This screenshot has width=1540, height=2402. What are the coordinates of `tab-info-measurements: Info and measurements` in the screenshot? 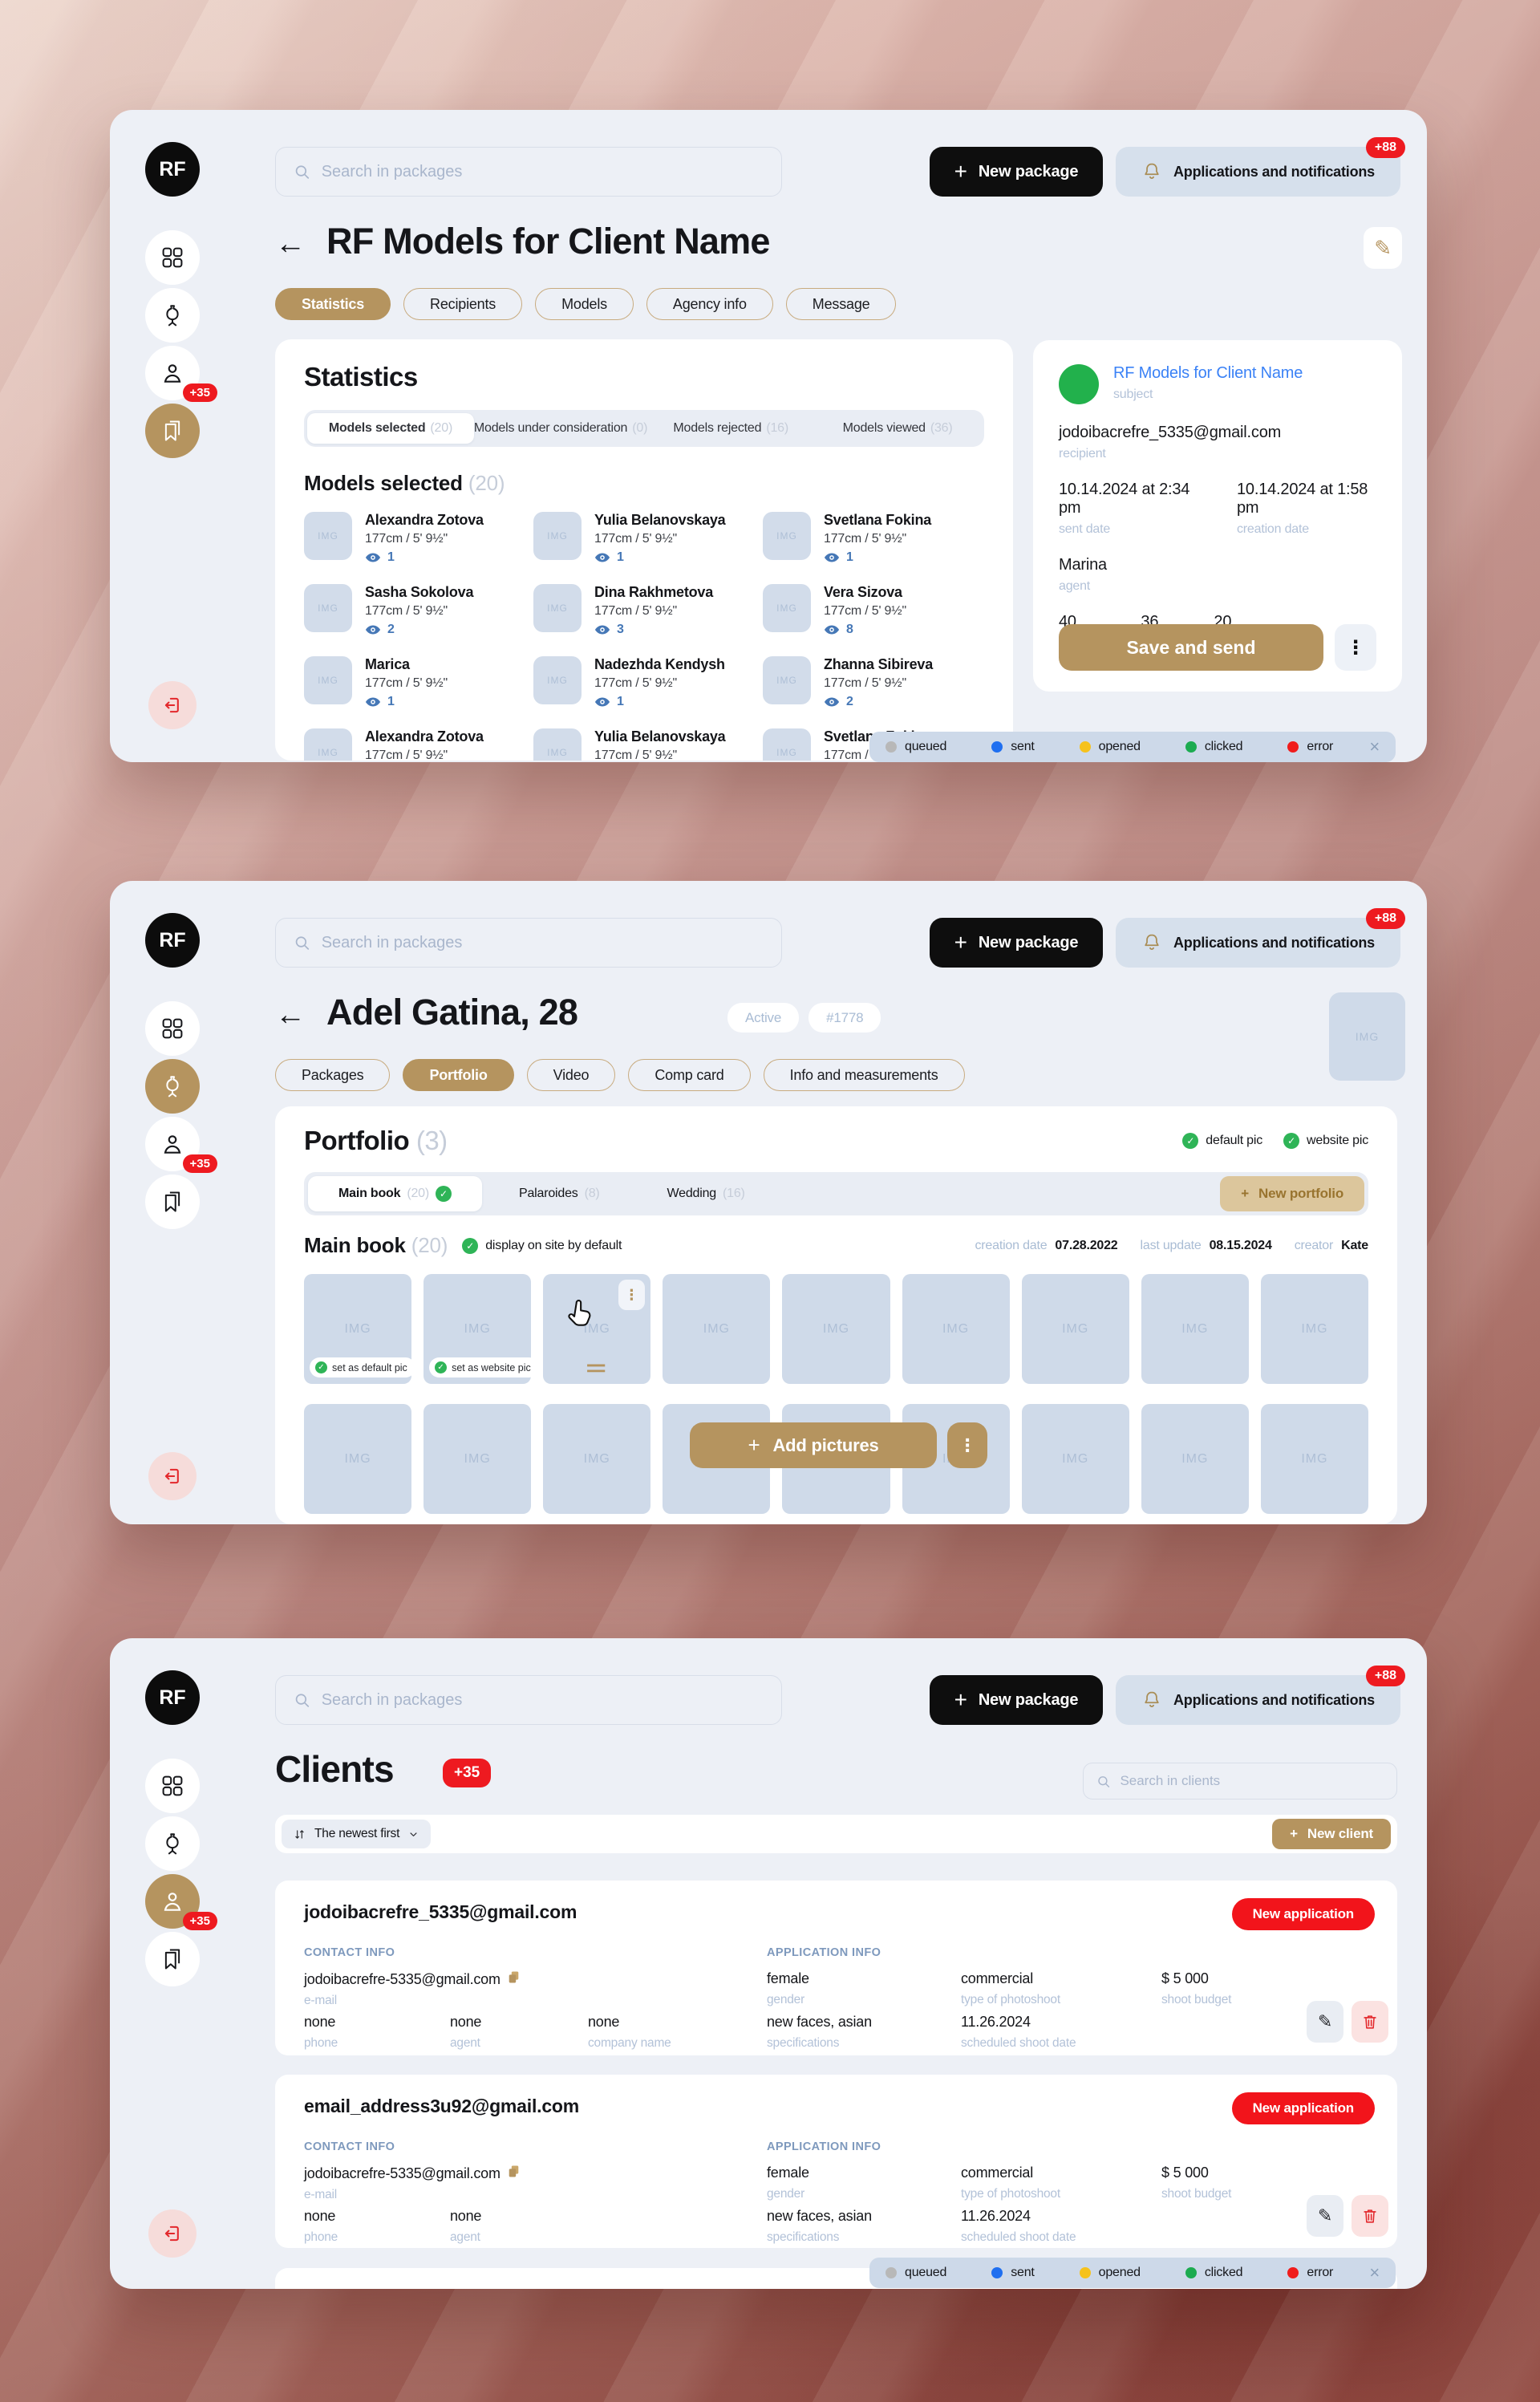 It's located at (864, 1075).